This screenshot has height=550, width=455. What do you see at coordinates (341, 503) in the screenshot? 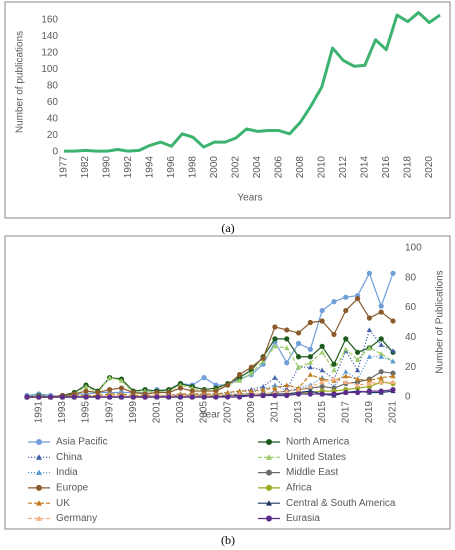
I see `legend-label: Central & South America` at bounding box center [341, 503].